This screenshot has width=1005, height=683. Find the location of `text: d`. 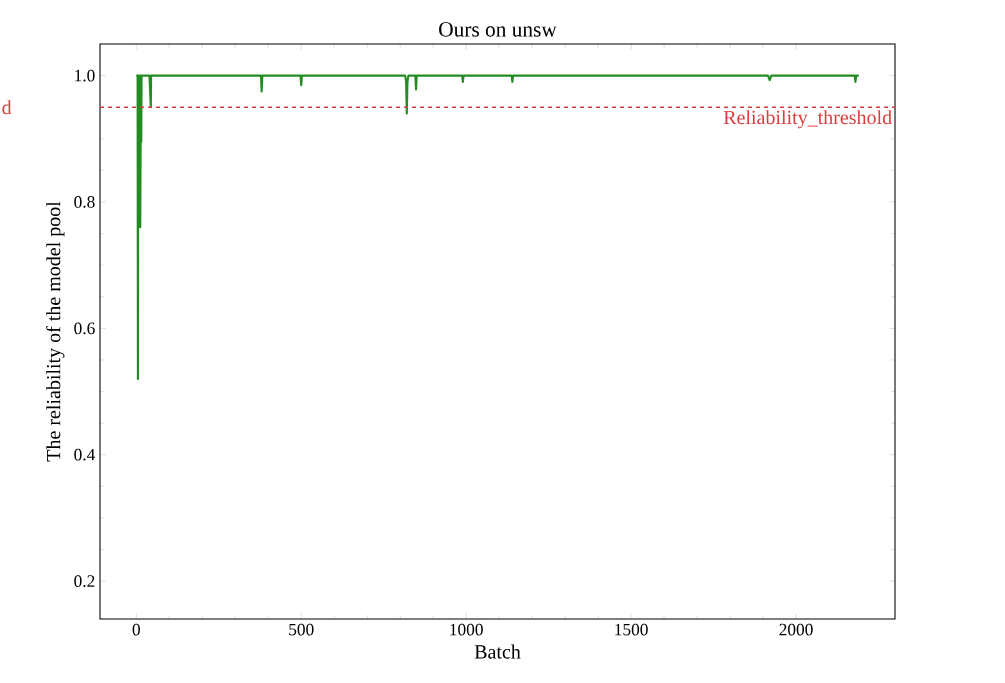

text: d is located at coordinates (7, 107).